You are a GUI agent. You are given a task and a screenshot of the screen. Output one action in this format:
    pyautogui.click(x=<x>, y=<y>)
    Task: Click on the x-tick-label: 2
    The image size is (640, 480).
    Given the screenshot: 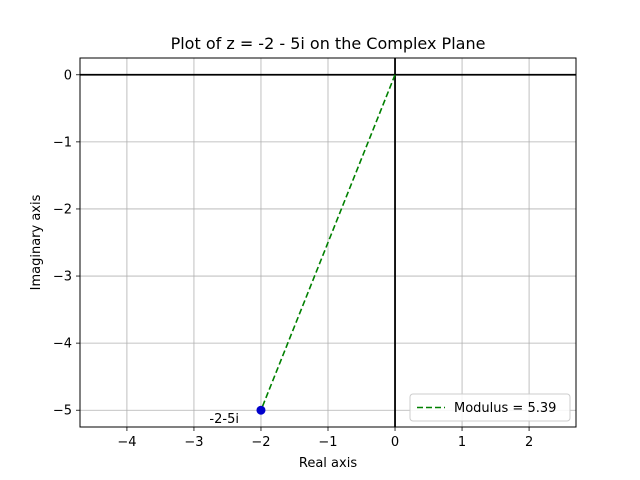 What is the action you would take?
    pyautogui.click(x=529, y=442)
    